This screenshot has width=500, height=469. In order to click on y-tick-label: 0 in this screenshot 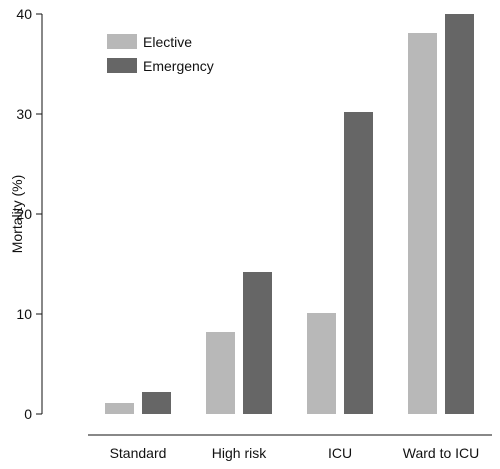, I will do `click(28, 414)`.